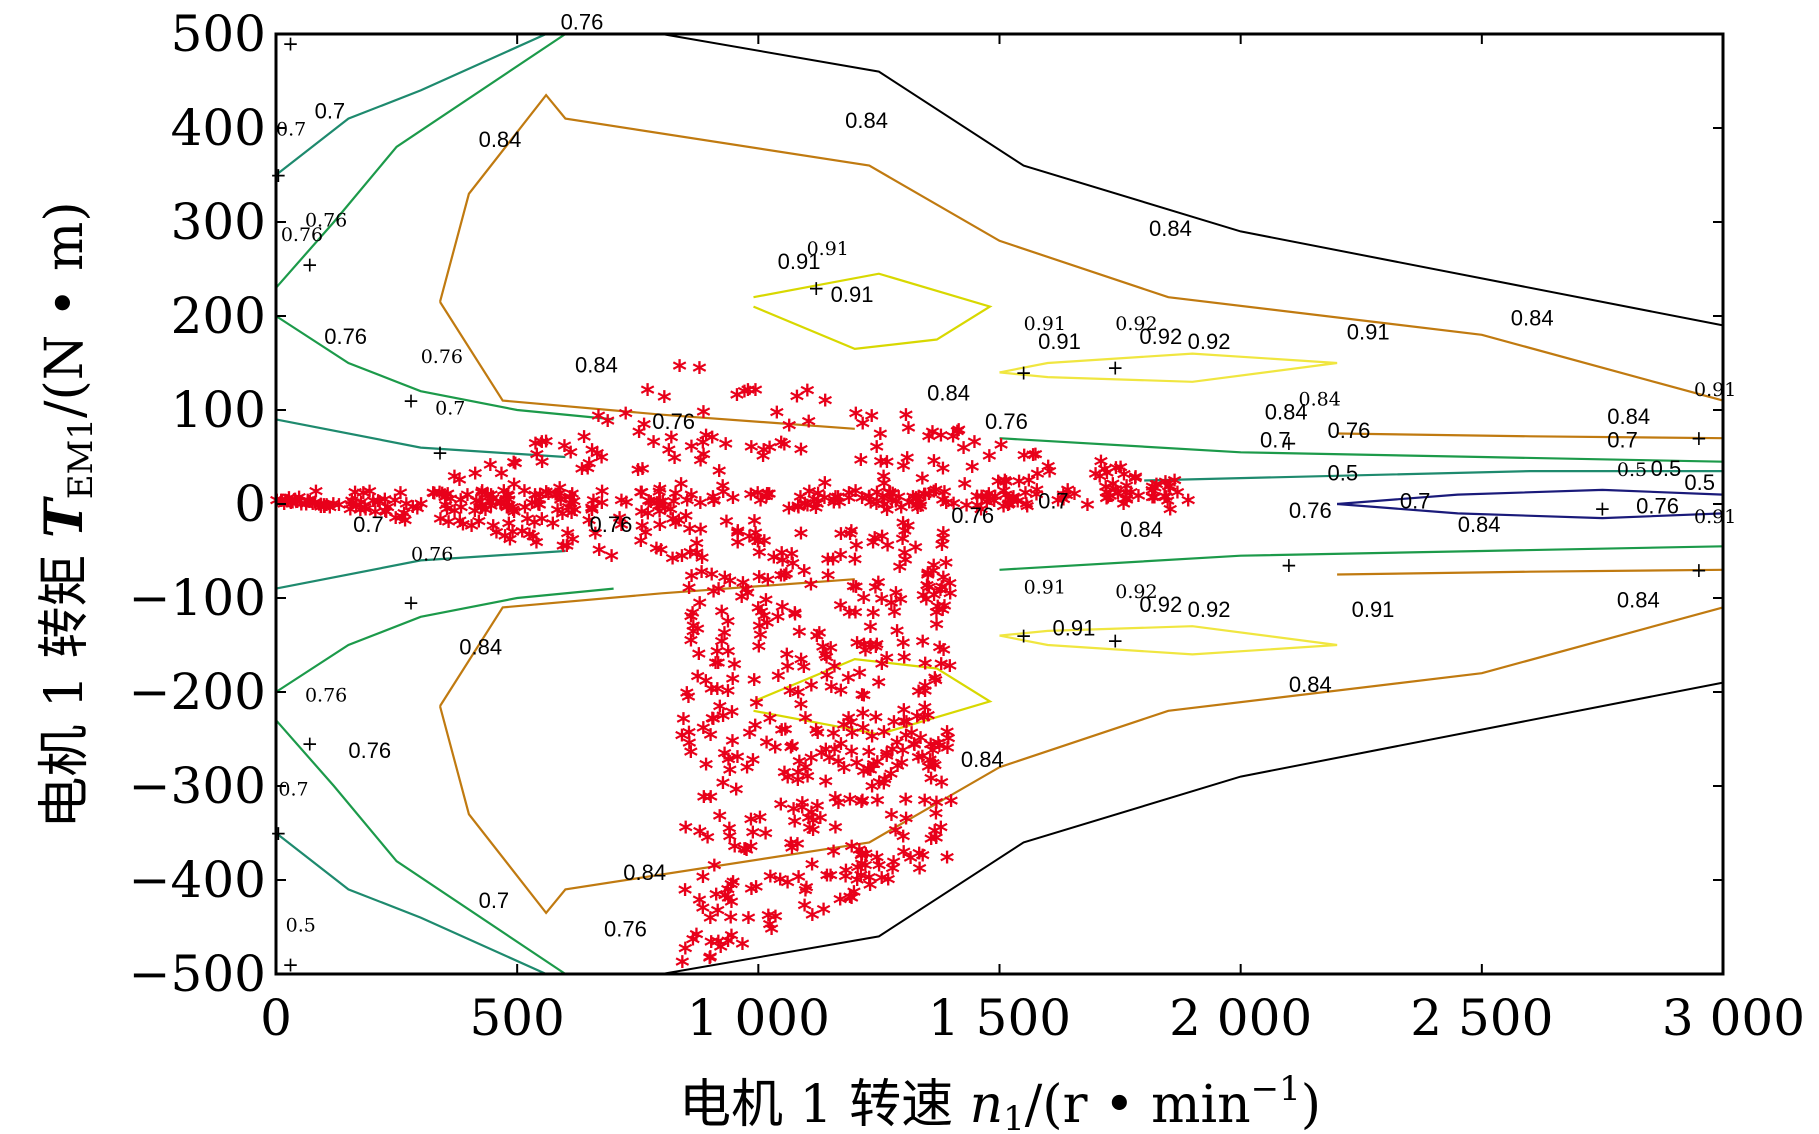 Image resolution: width=1819 pixels, height=1134 pixels. I want to click on operating-point-550: *, so click(830, 879).